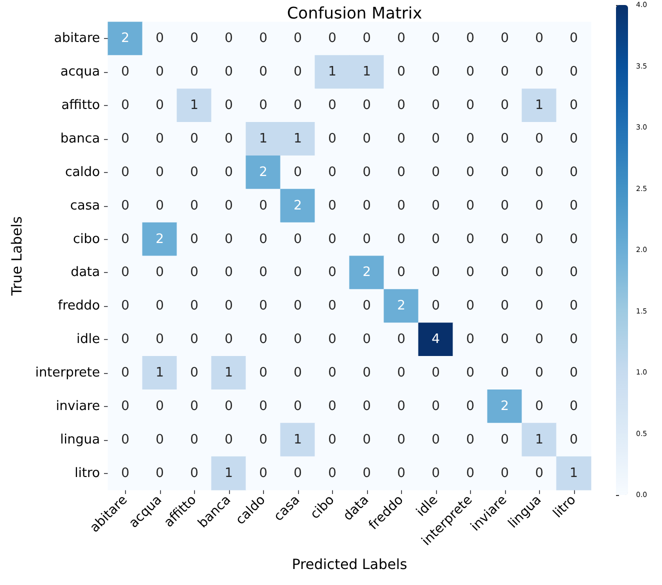 The height and width of the screenshot is (585, 662). What do you see at coordinates (88, 340) in the screenshot?
I see `y-tick-label: idle` at bounding box center [88, 340].